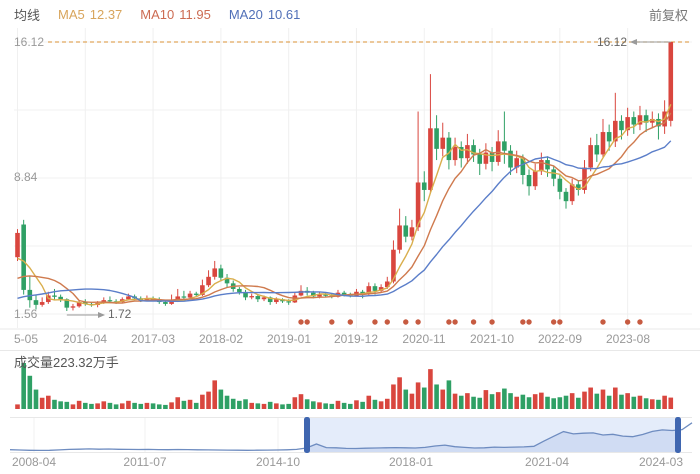 The width and height of the screenshot is (700, 474). Describe the element at coordinates (120, 314) in the screenshot. I see `low-point-callout: 1.72` at that location.